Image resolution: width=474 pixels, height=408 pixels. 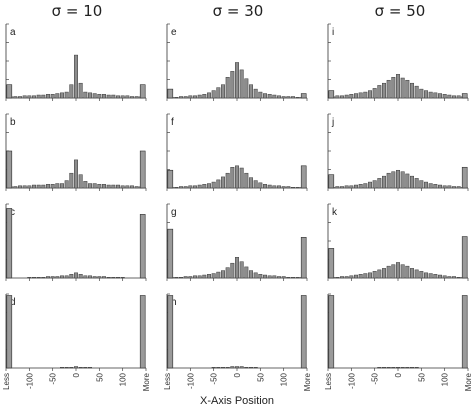 What do you see at coordinates (464, 257) in the screenshot?
I see `bar-k-more` at bounding box center [464, 257].